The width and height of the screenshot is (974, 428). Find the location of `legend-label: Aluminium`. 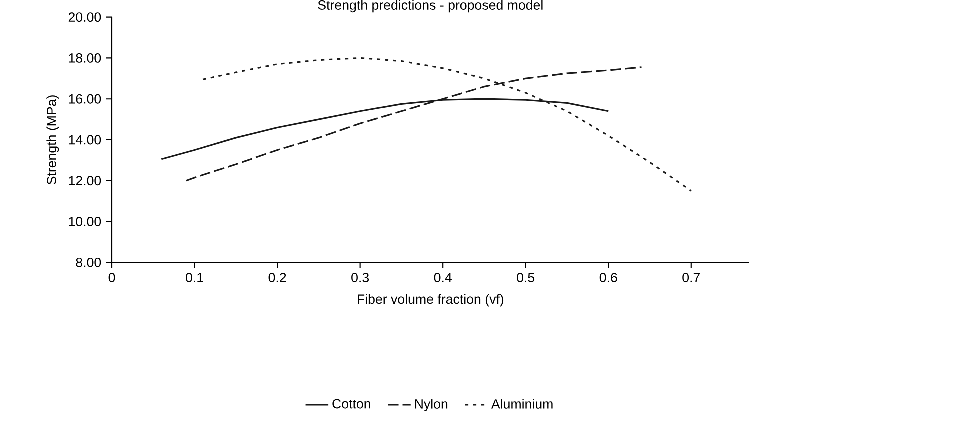

legend-label: Aluminium is located at coordinates (522, 404).